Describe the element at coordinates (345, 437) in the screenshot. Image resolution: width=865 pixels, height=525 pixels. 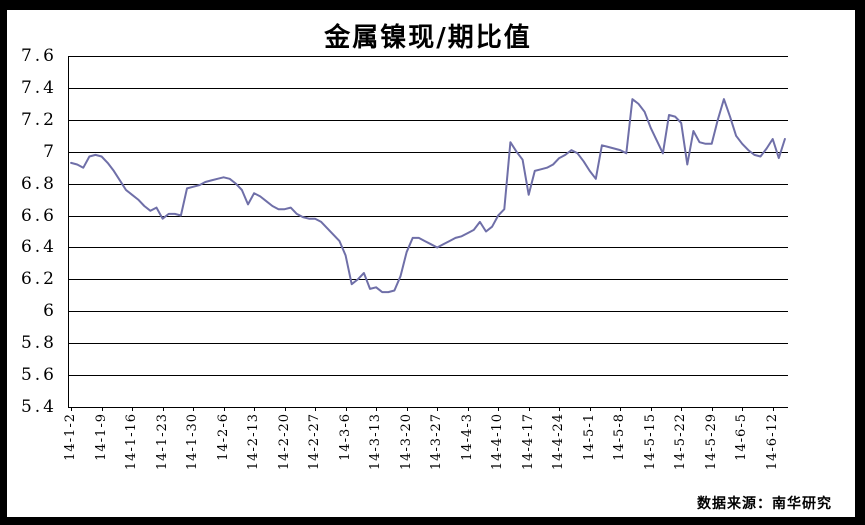
I see `x-axis-tick-label: 14-3-6` at that location.